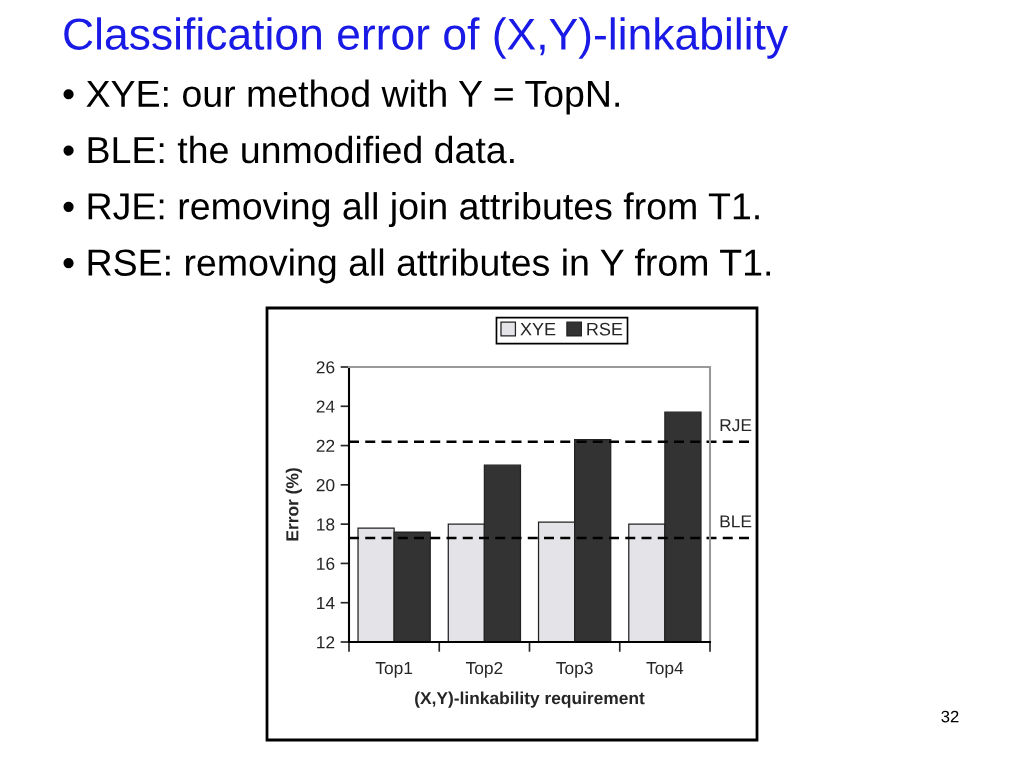  Describe the element at coordinates (325, 485) in the screenshot. I see `y-tick-label: 20` at that location.